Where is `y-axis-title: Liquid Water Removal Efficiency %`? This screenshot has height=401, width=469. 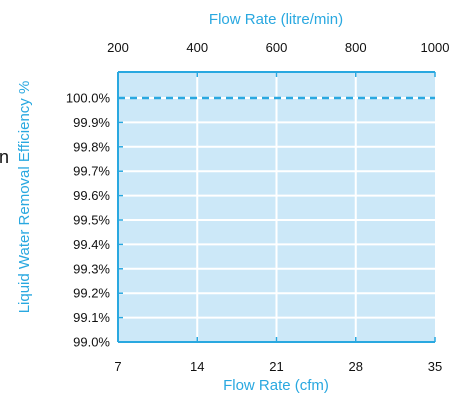 y-axis-title: Liquid Water Removal Efficiency % is located at coordinates (24, 197).